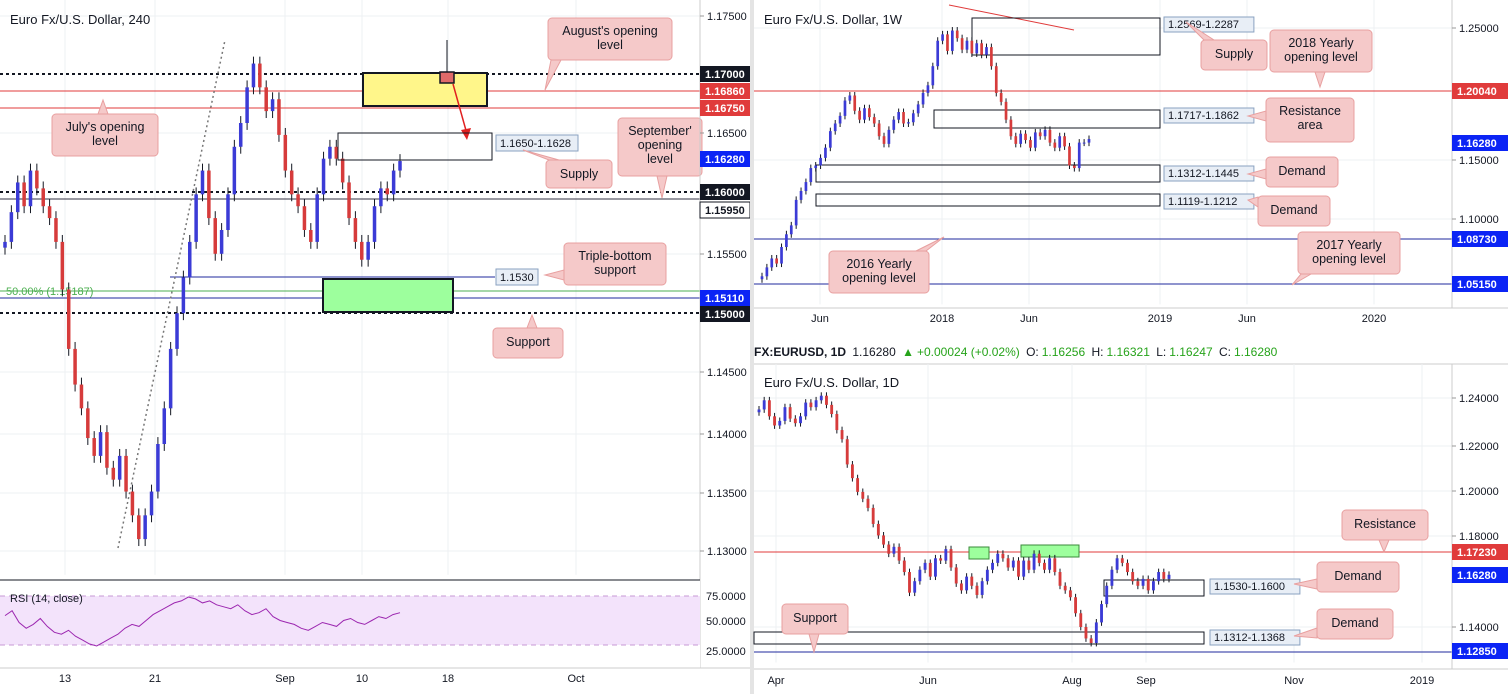 Image resolution: width=1508 pixels, height=694 pixels. What do you see at coordinates (517, 277) in the screenshot?
I see `h4-1530-label-bg` at bounding box center [517, 277].